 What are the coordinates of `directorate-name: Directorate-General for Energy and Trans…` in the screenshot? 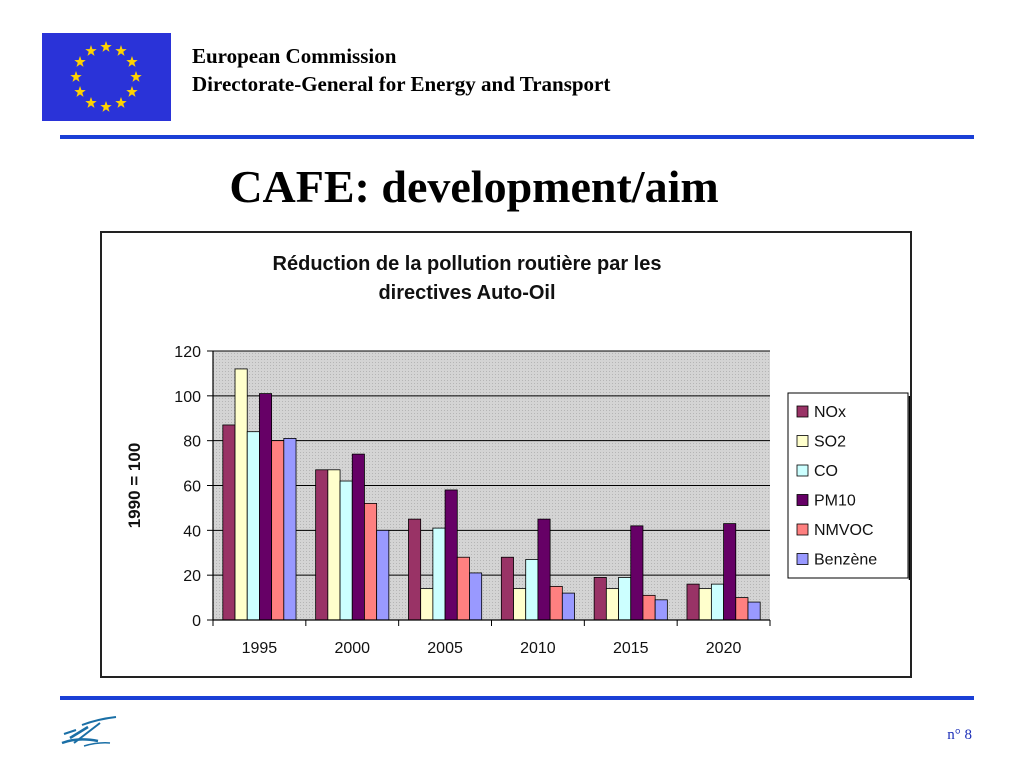 It's located at (401, 84).